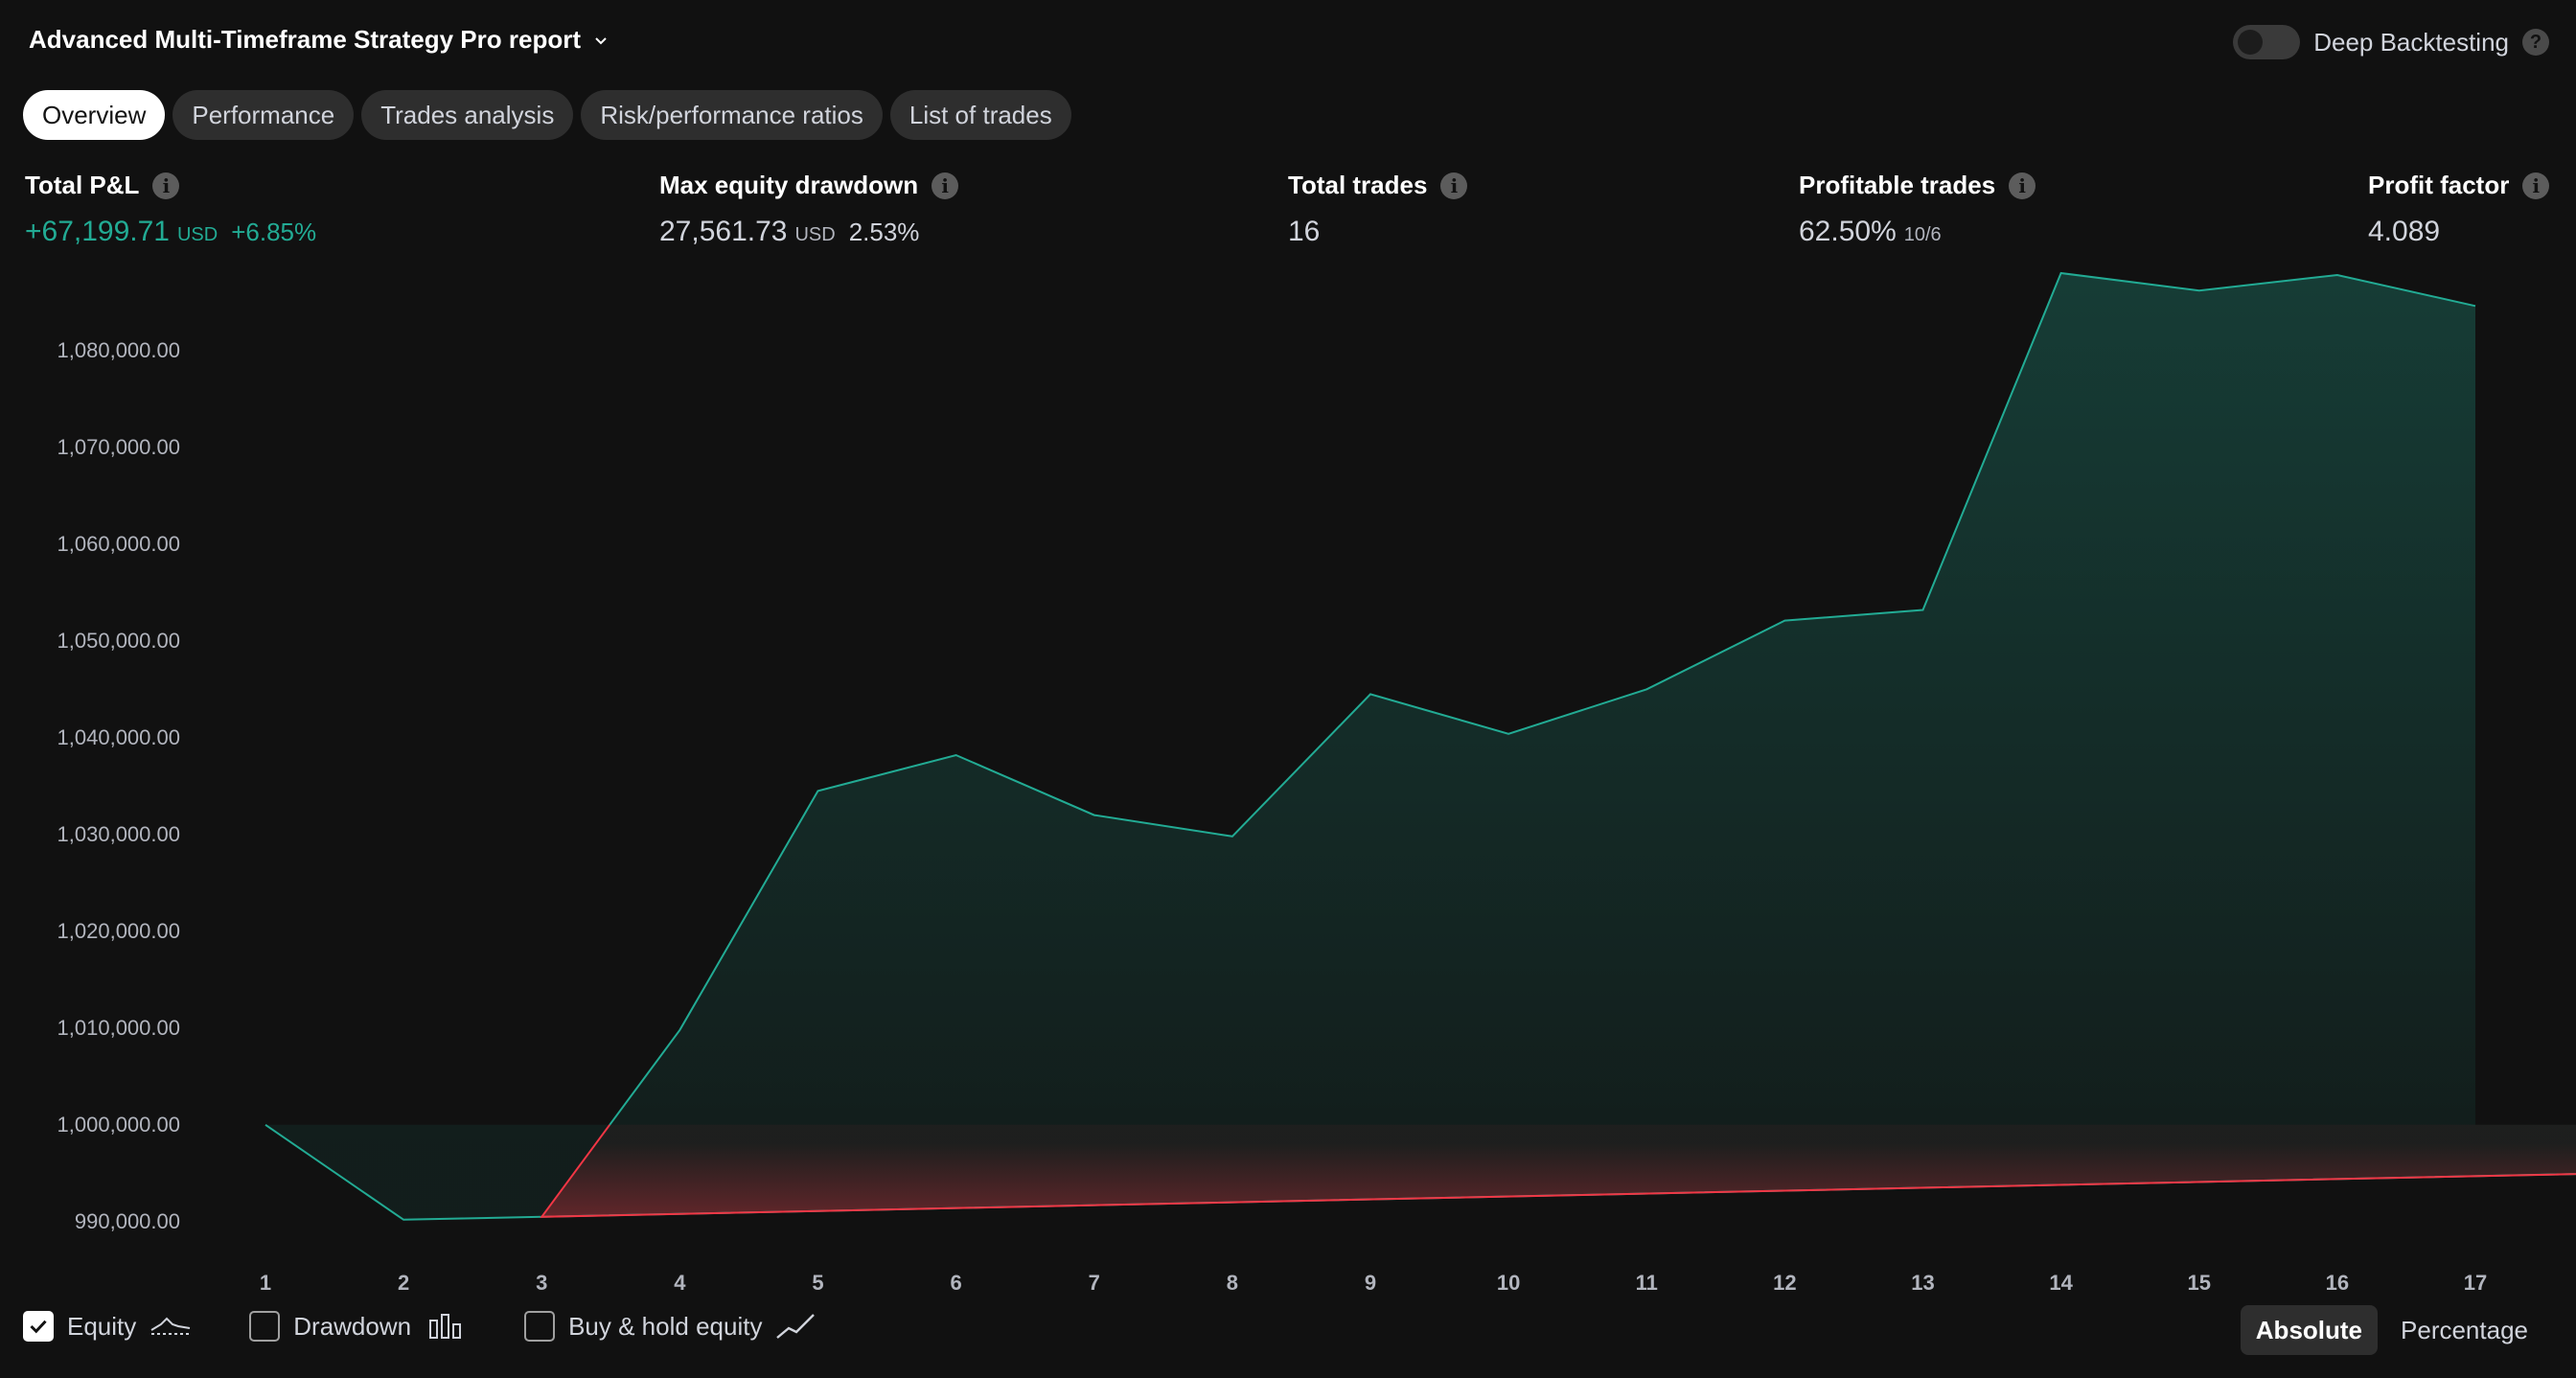 This screenshot has width=2576, height=1378. I want to click on x-tick-label: 4, so click(680, 1283).